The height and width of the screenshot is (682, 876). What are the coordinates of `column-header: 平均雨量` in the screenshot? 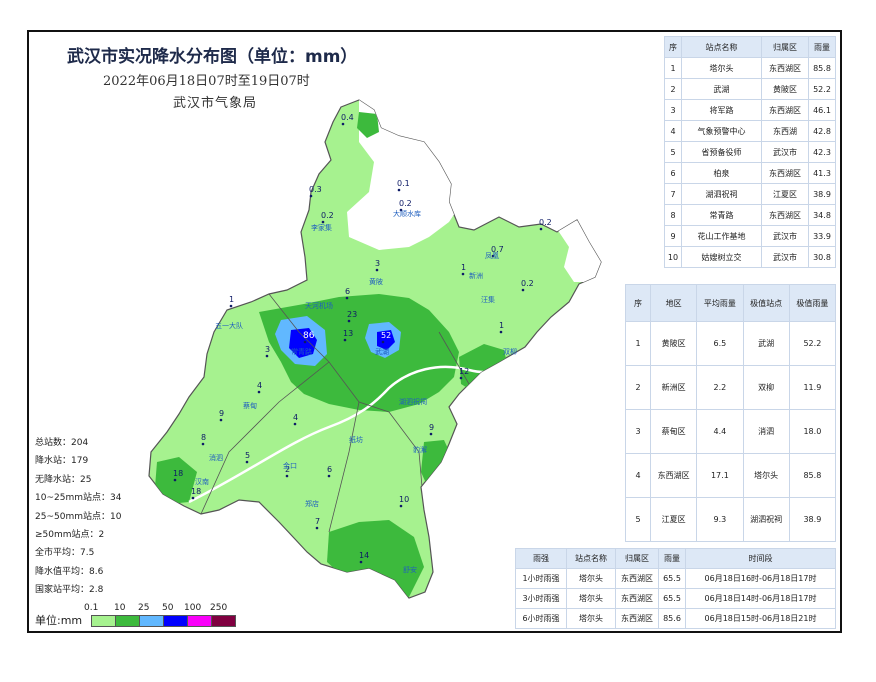 It's located at (720, 303).